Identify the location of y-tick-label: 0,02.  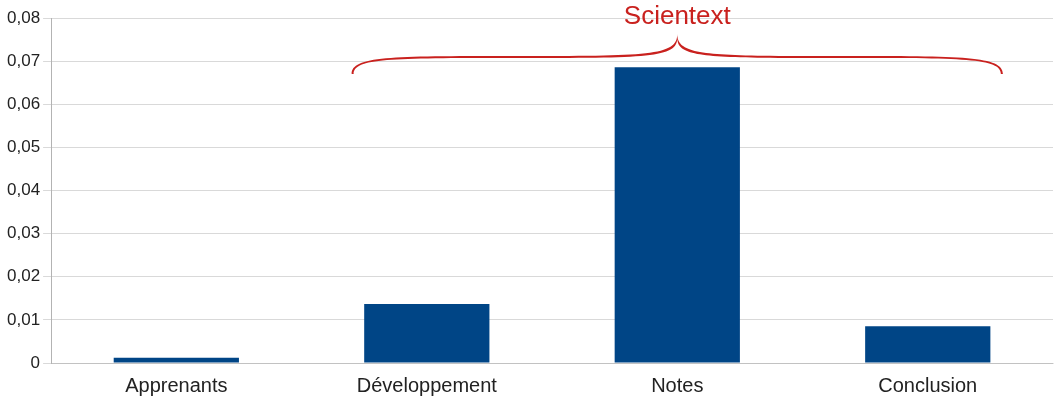
(23, 276).